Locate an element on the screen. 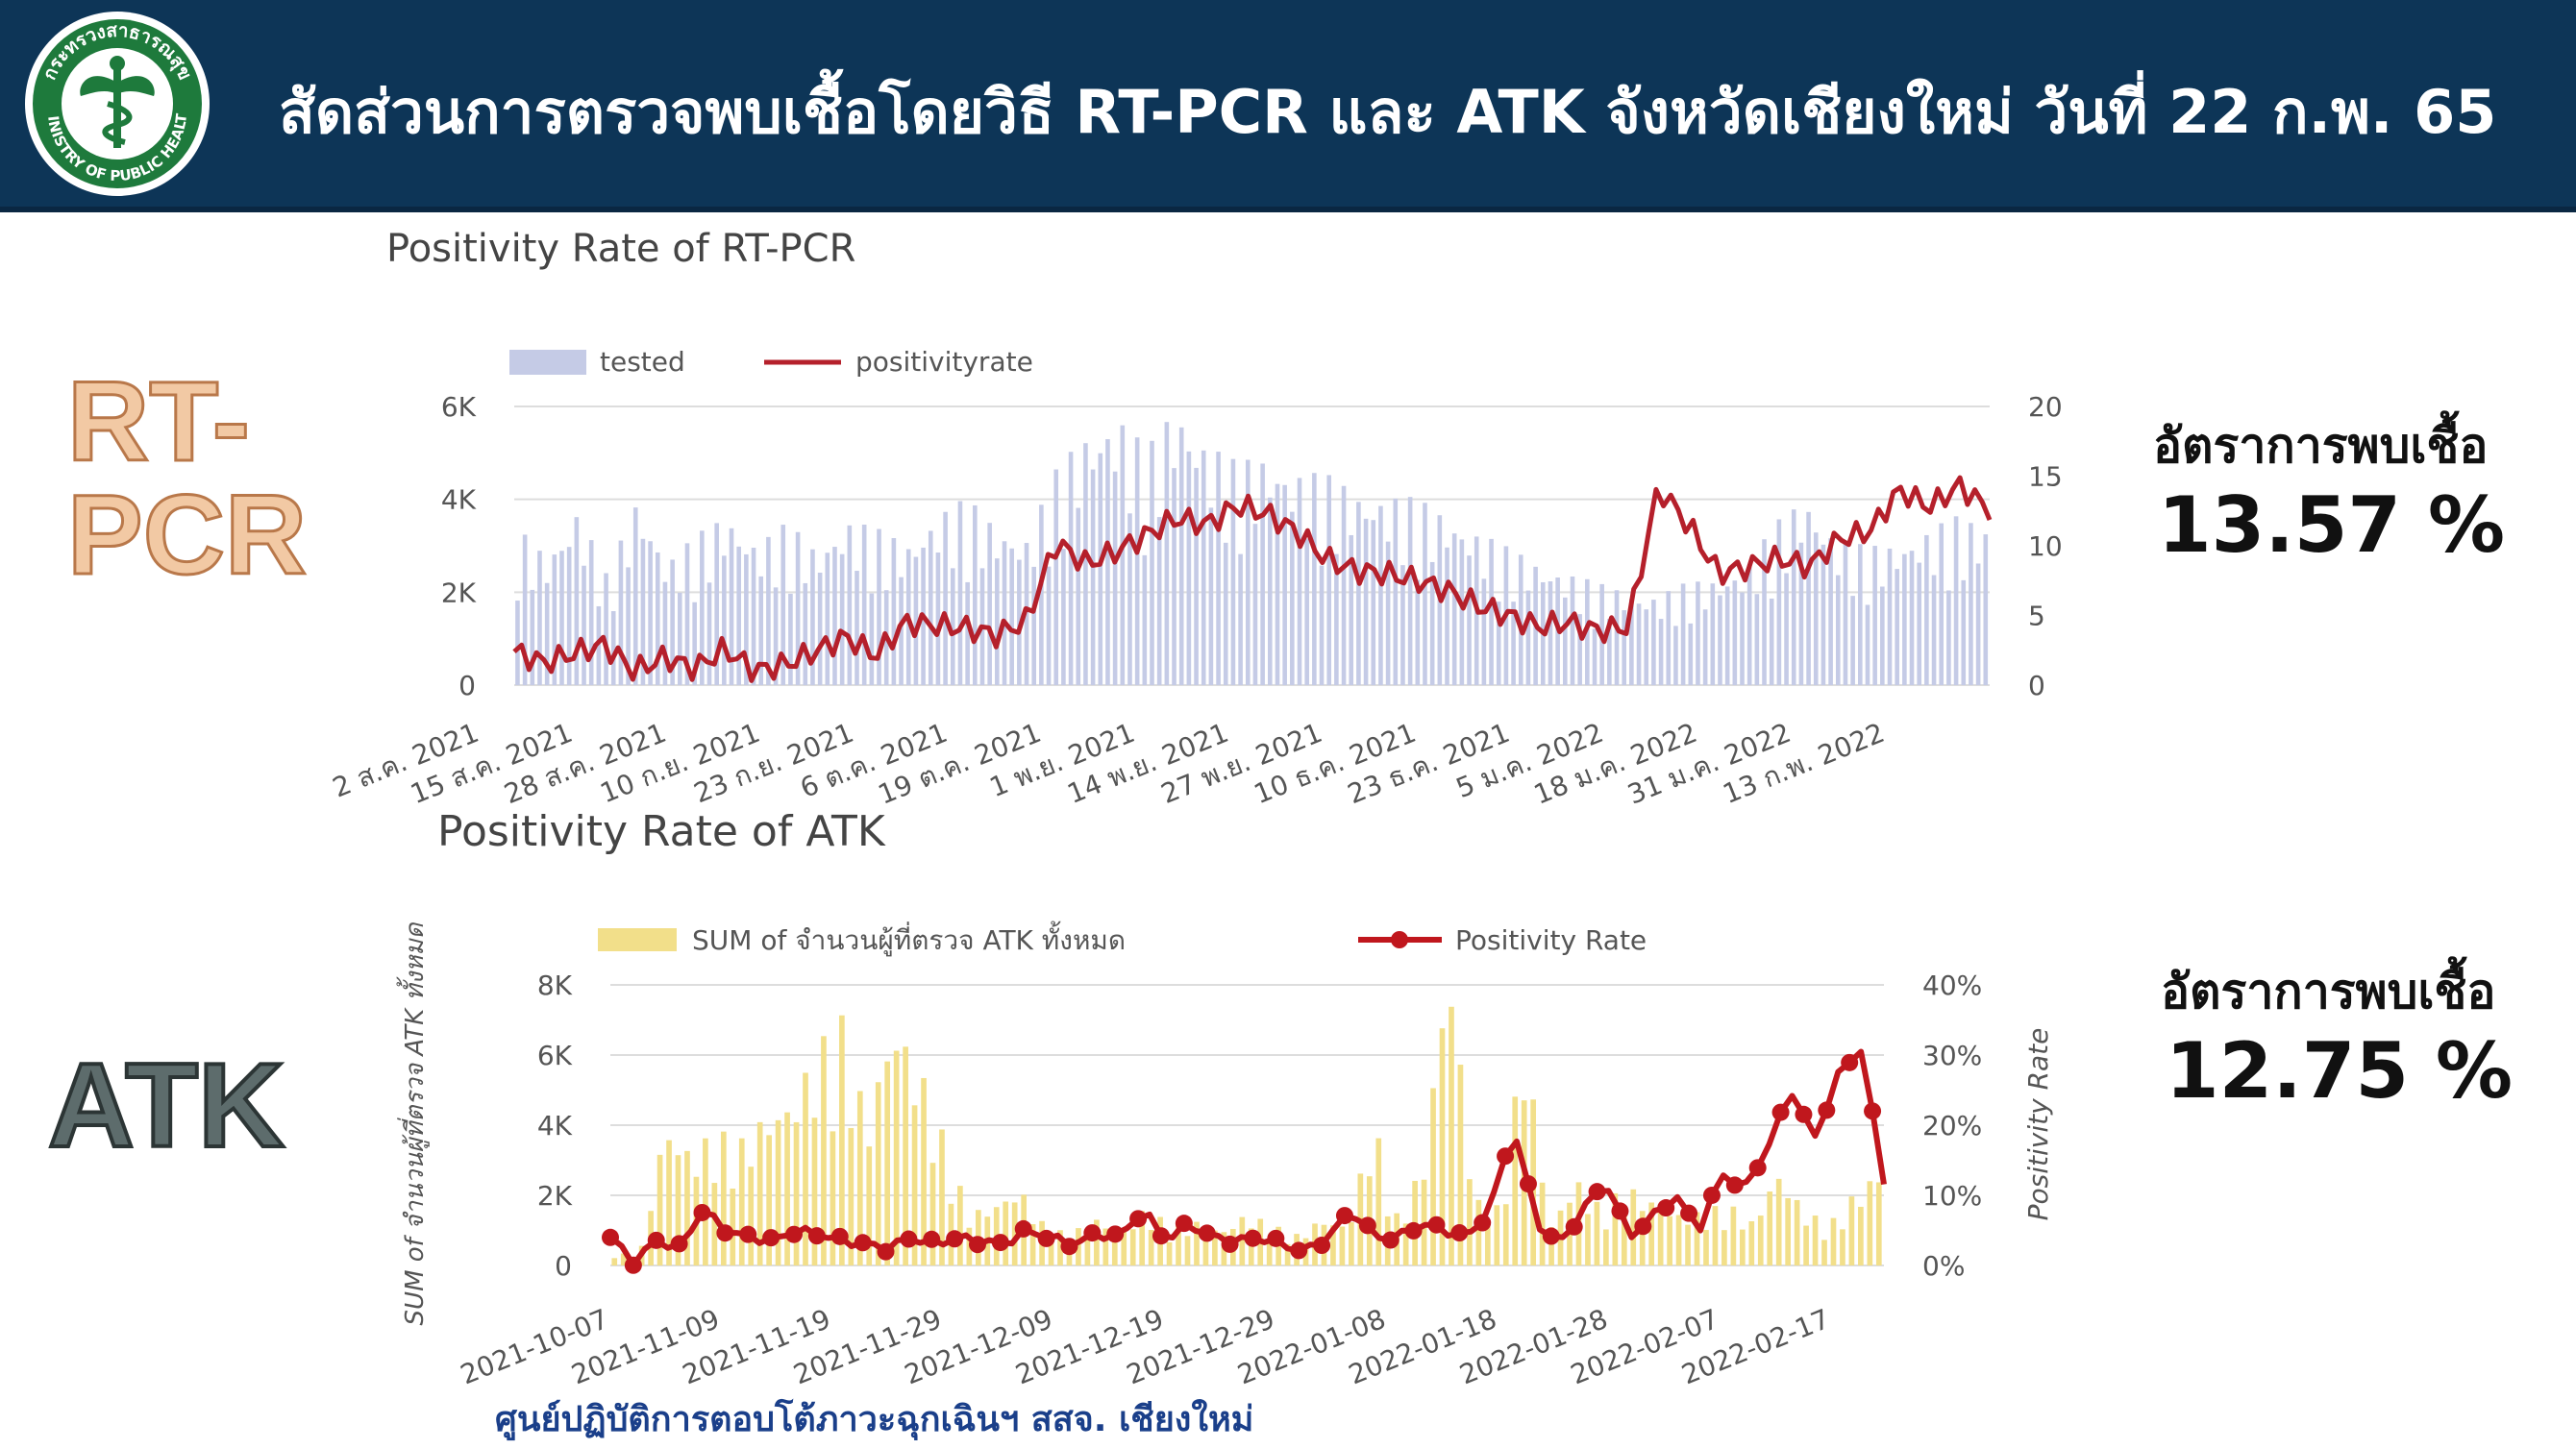 The width and height of the screenshot is (2576, 1449). legend-label-atk-rate: Positivity Rate is located at coordinates (1551, 940).